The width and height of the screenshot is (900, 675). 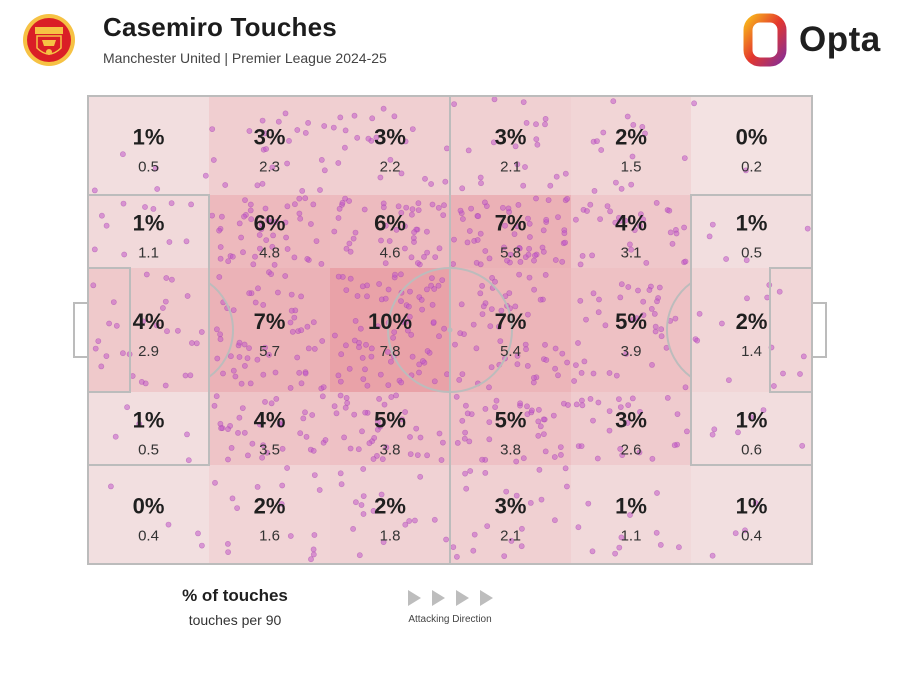 What do you see at coordinates (148, 450) in the screenshot?
I see `zone-touches-per90: 0.5` at bounding box center [148, 450].